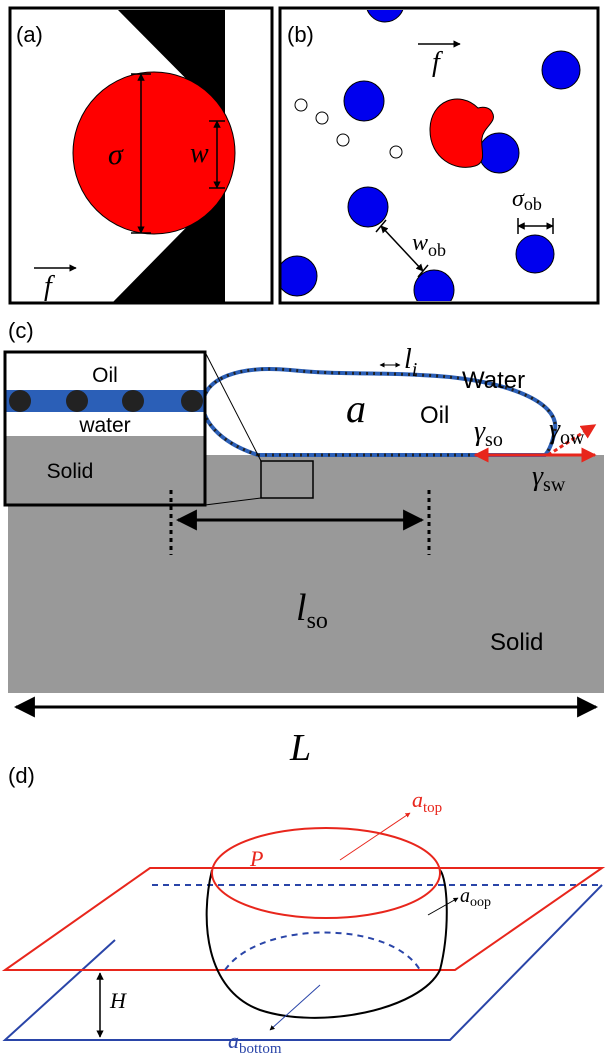 The image size is (606, 1061). I want to click on deformed-particle, so click(461, 133).